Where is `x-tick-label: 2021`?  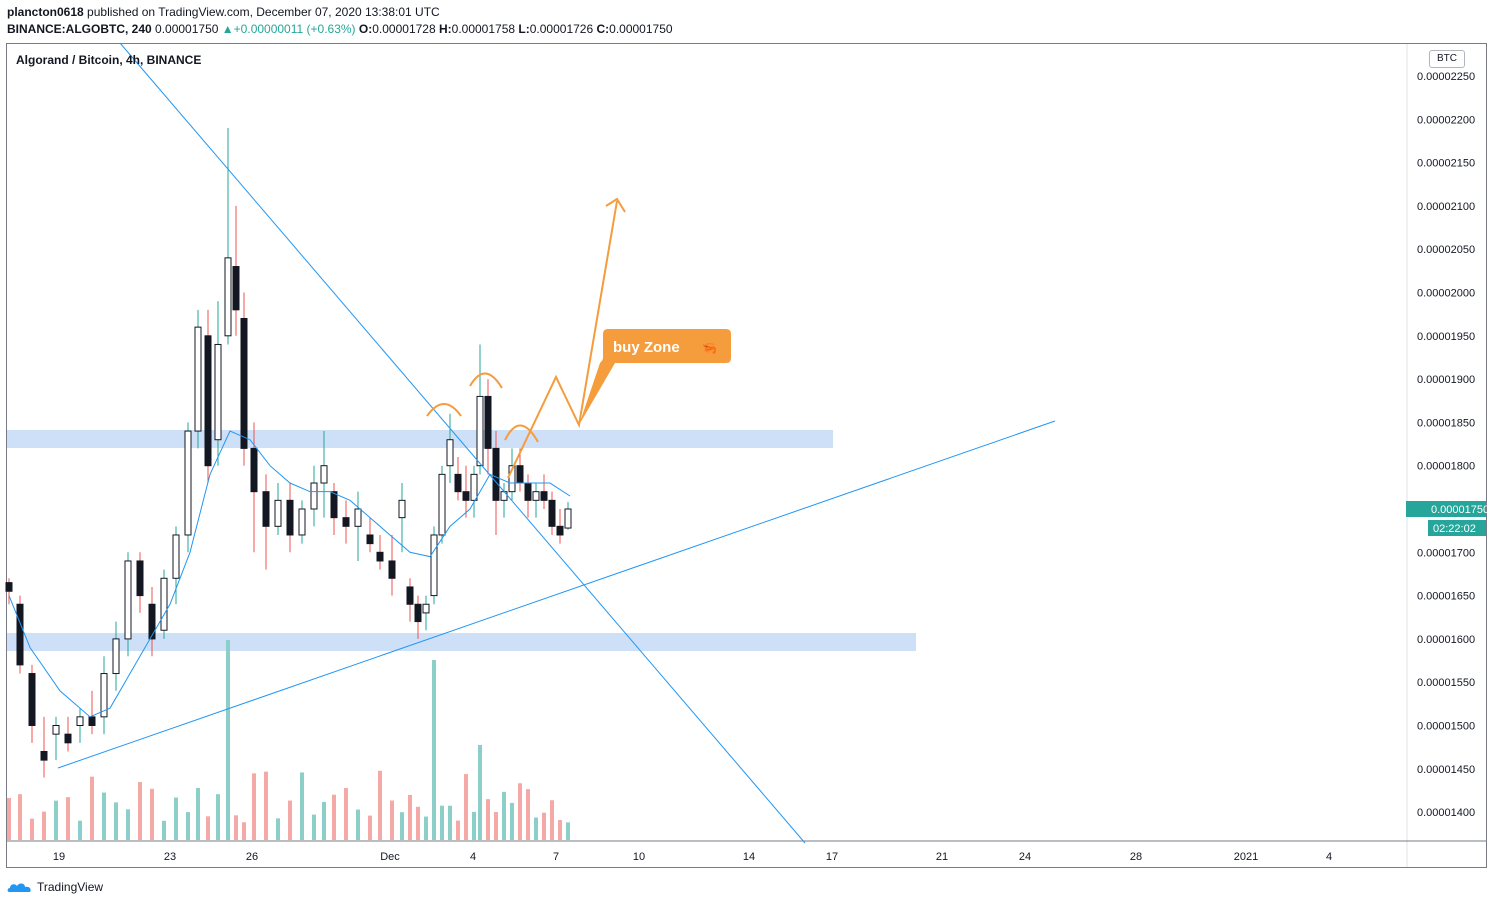 x-tick-label: 2021 is located at coordinates (1246, 857).